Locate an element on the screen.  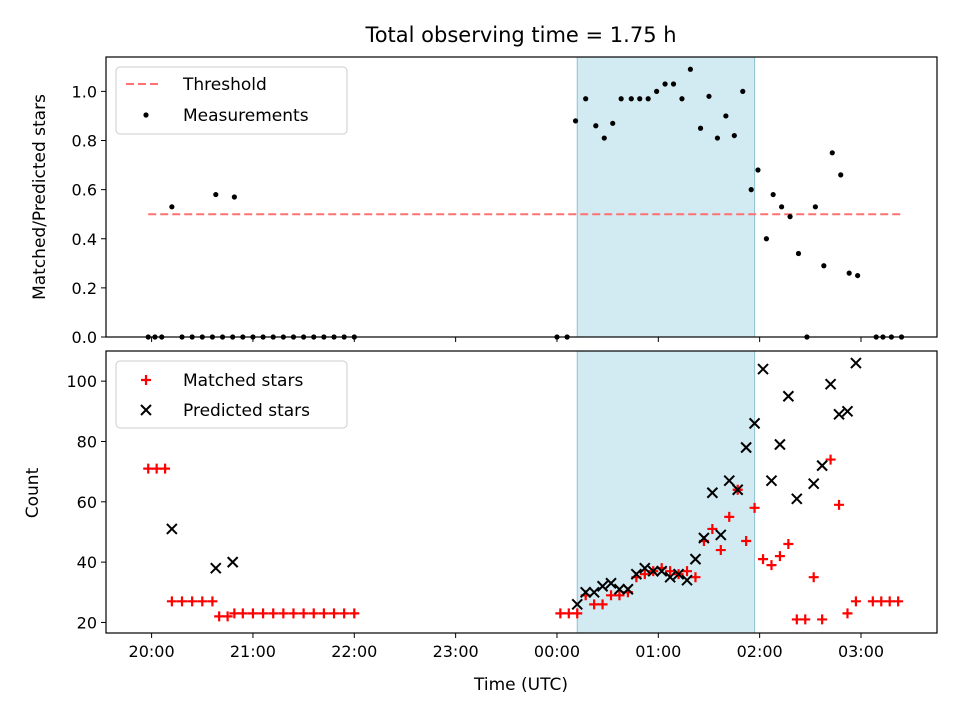
y-tick-label: 20 is located at coordinates (87, 622).